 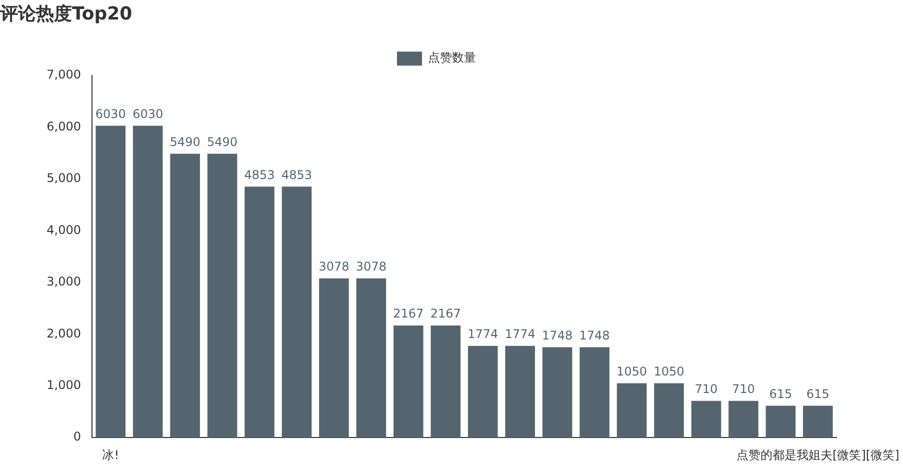 What do you see at coordinates (818, 455) in the screenshot?
I see `x-tick-label: 点赞的都是我姐夫[微笑][微笑]` at bounding box center [818, 455].